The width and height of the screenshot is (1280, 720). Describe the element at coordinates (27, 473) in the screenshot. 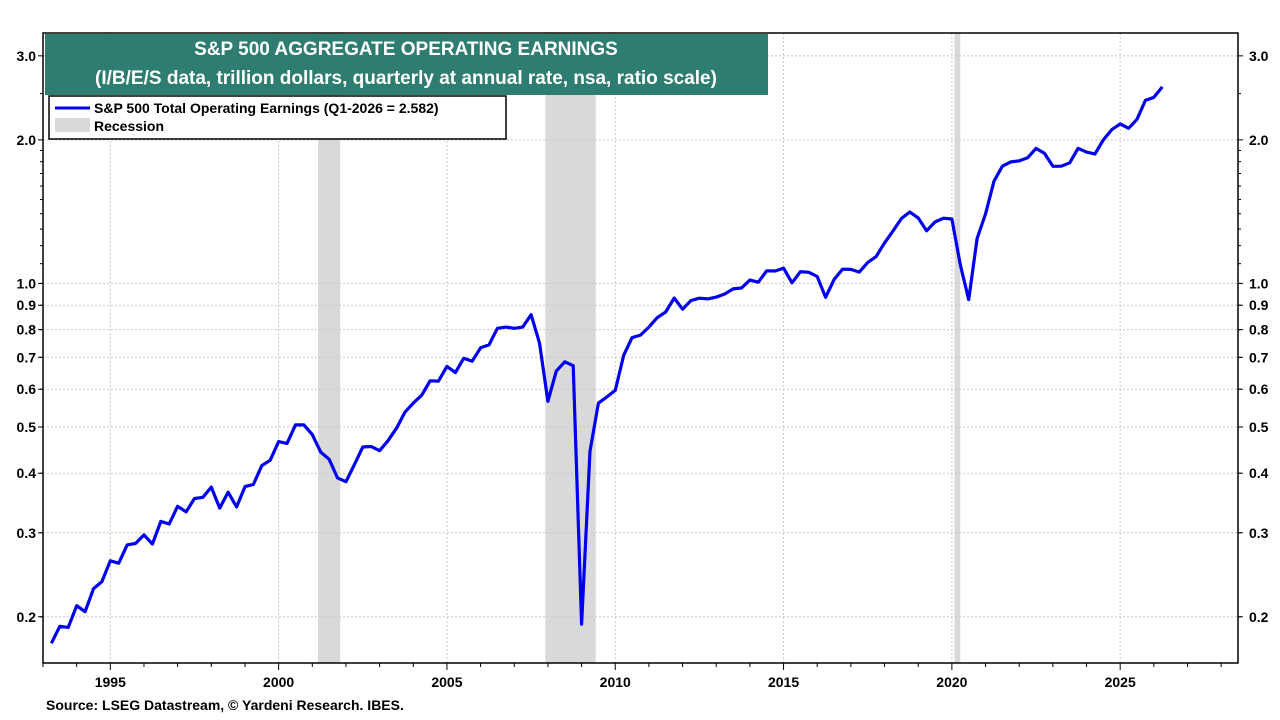

I see `y-tick-label-left-0.4: 0.4` at that location.